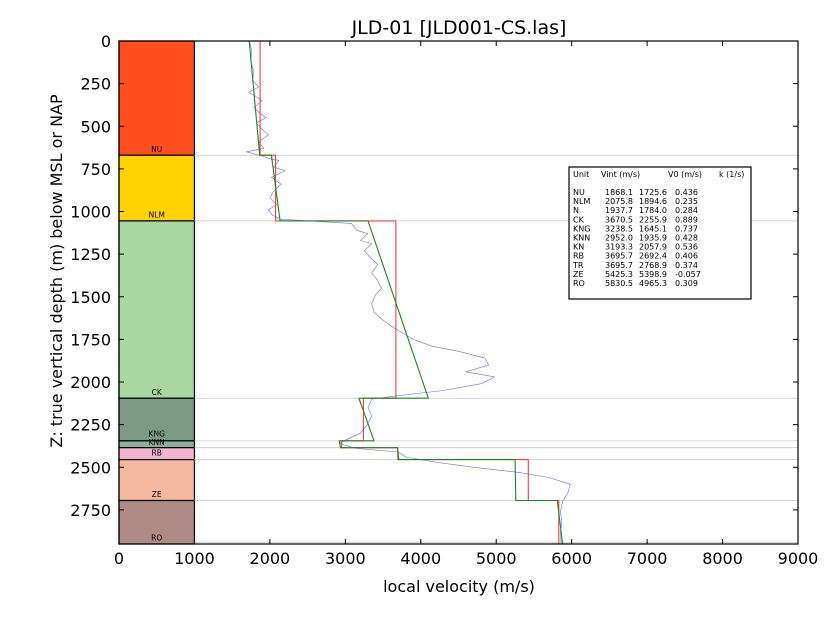 Image resolution: width=840 pixels, height=630 pixels. What do you see at coordinates (686, 238) in the screenshot?
I see `legend-cell-5-3: 0.428` at bounding box center [686, 238].